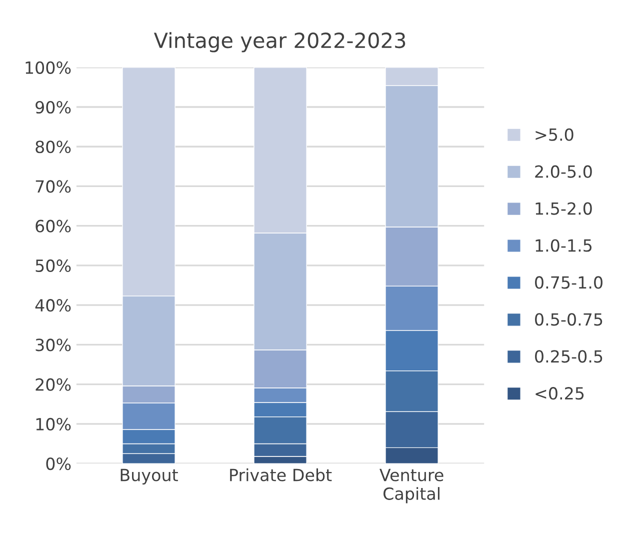 The width and height of the screenshot is (637, 539). I want to click on legend-label: <0.25, so click(560, 393).